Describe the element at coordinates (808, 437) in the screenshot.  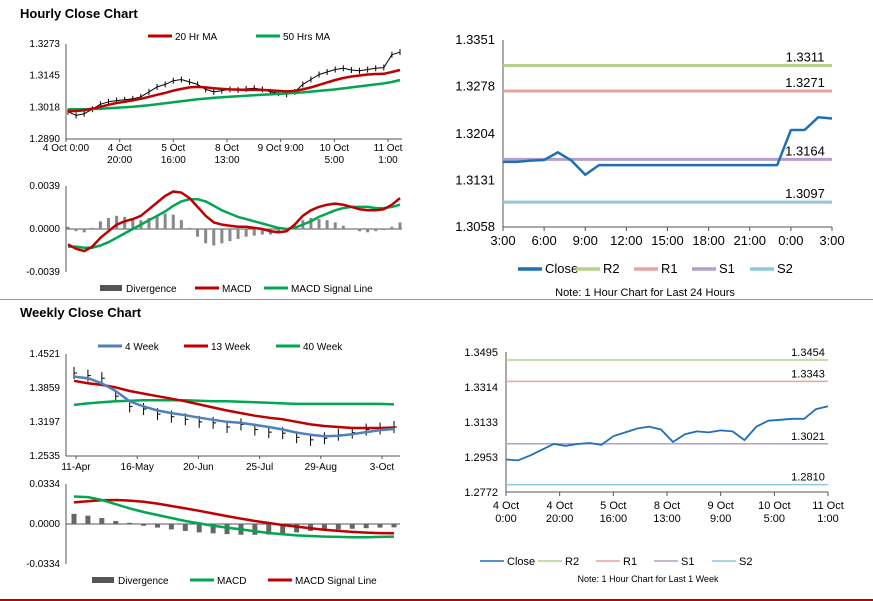
I see `weekly-pivot-level-label-s1: 1.3021` at that location.